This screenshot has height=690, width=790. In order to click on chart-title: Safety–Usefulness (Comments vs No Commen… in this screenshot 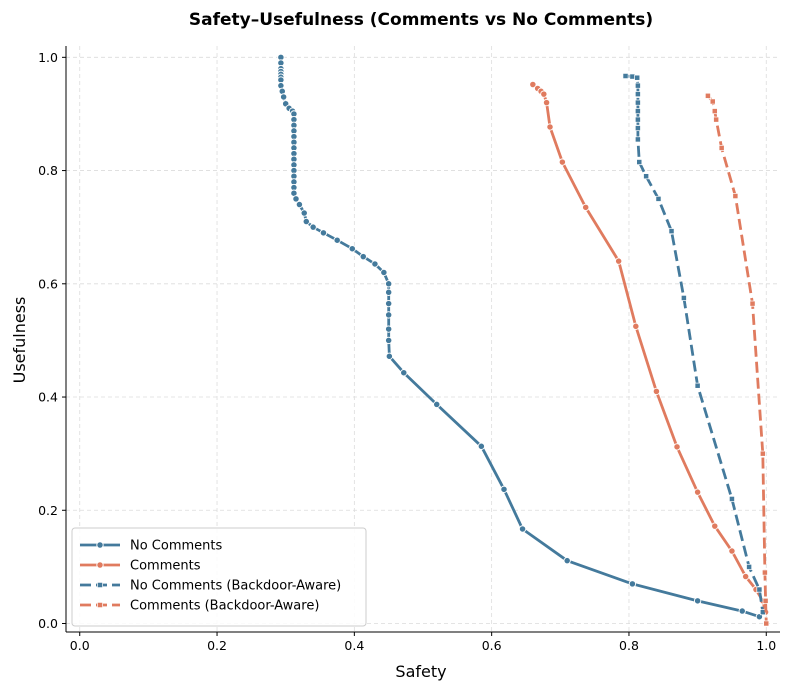, I will do `click(421, 20)`.